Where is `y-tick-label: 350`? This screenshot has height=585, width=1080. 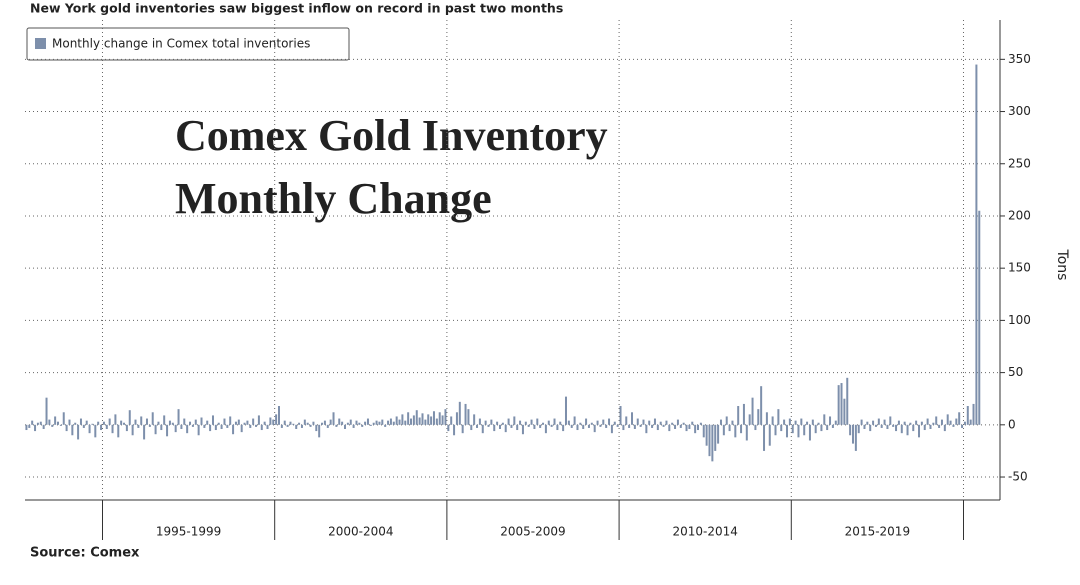 y-tick-label: 350 is located at coordinates (1019, 59).